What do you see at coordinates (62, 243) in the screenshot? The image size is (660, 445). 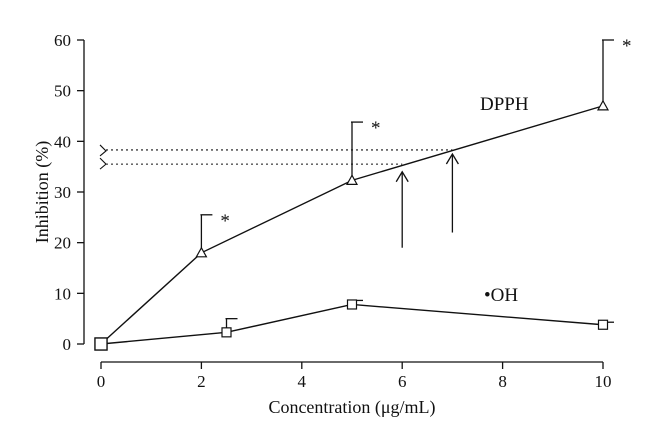 I see `y-tick-label: 20` at bounding box center [62, 243].